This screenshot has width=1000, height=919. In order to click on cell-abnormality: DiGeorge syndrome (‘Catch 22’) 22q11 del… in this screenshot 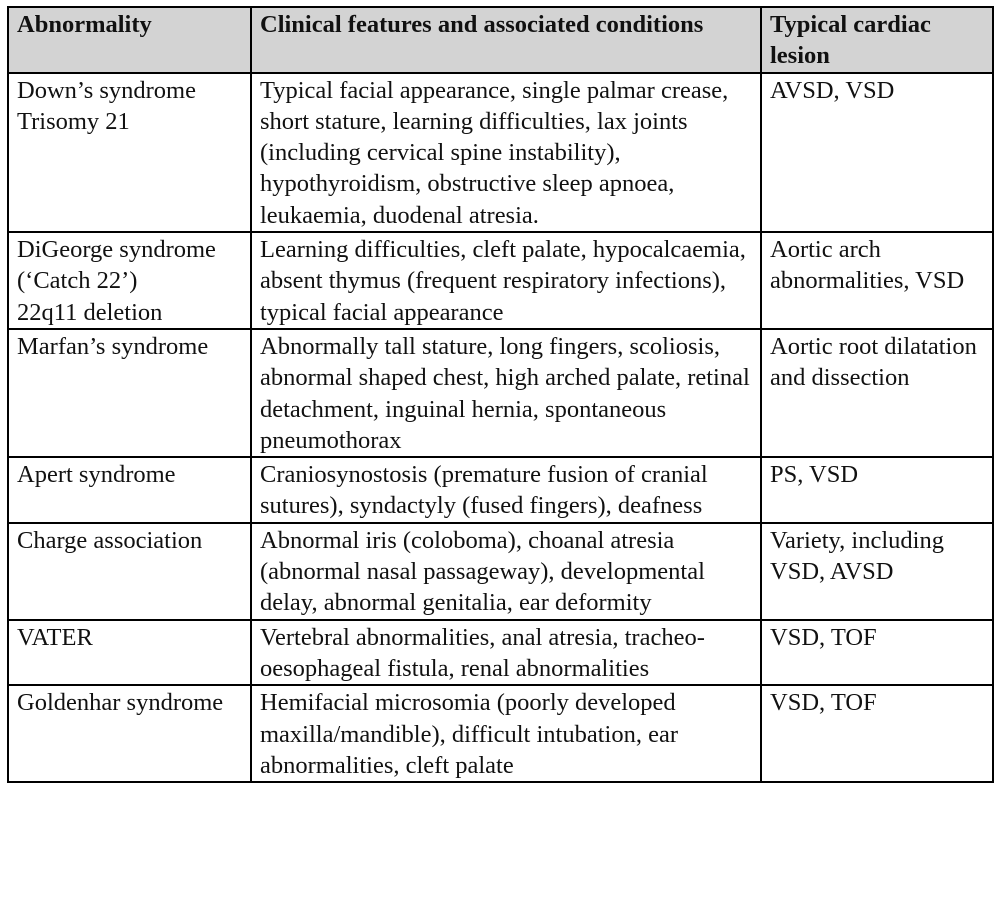, I will do `click(129, 280)`.